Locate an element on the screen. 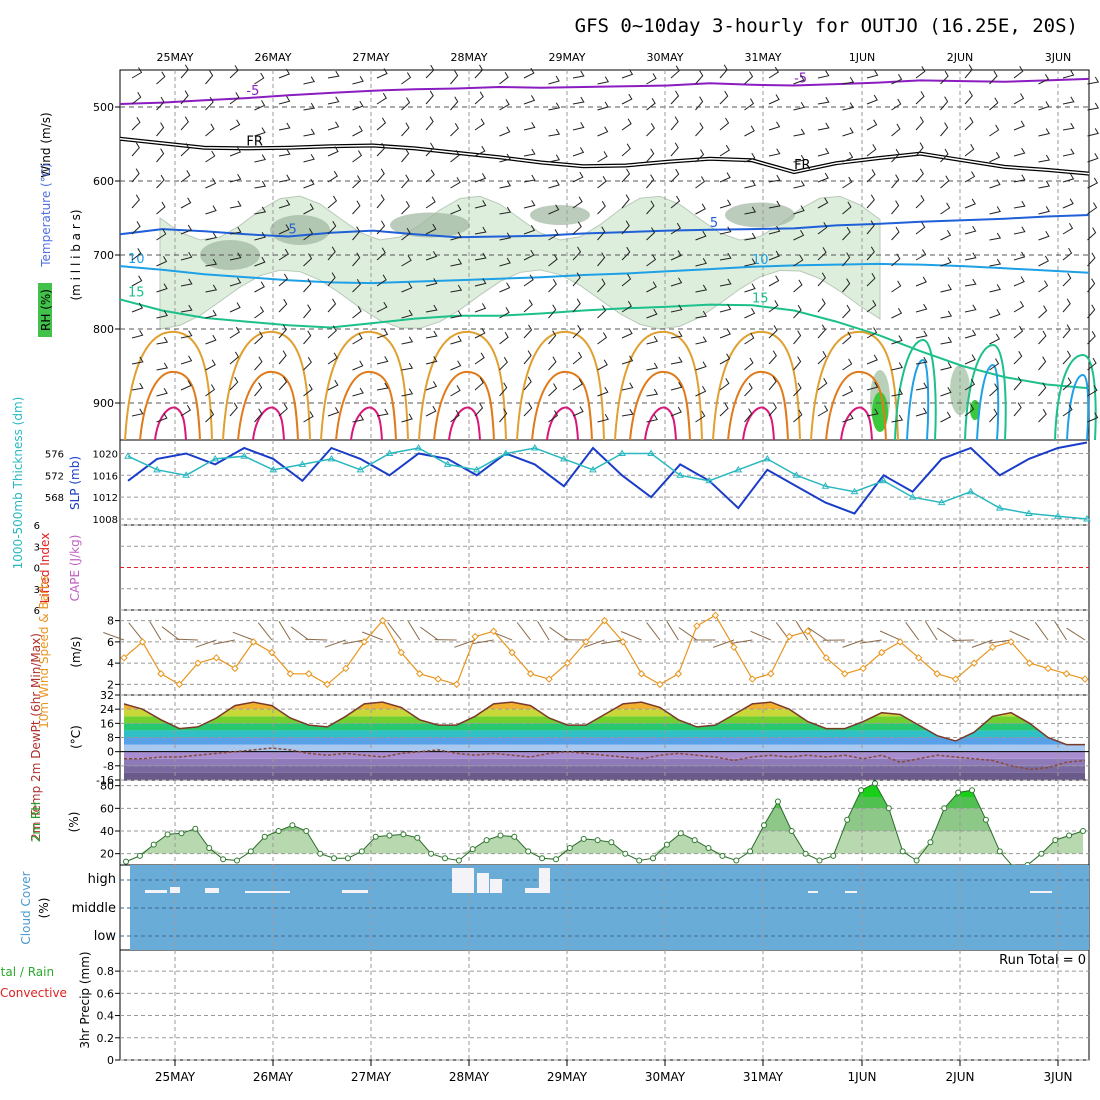 The height and width of the screenshot is (1100, 1100). temperature-contour is located at coordinates (604, 273).